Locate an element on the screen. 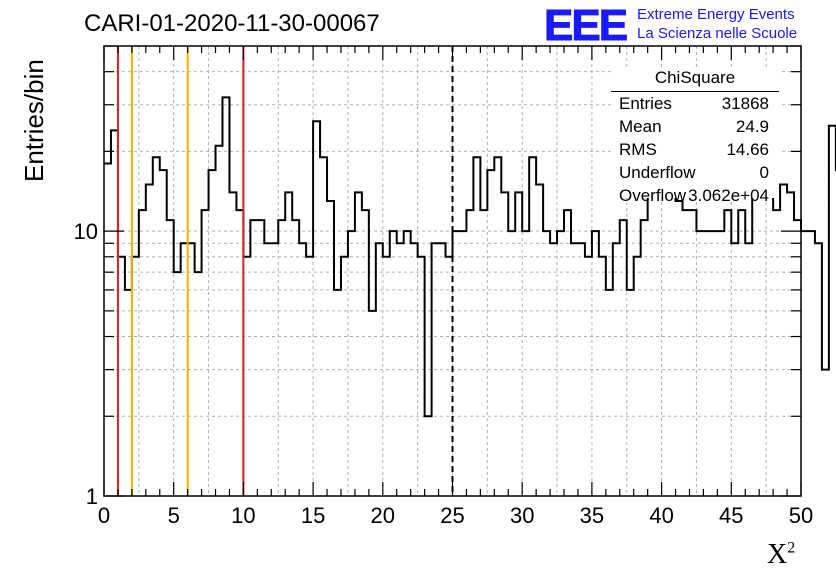 Image resolution: width=836 pixels, height=572 pixels. stats-key: Underflow is located at coordinates (657, 172).